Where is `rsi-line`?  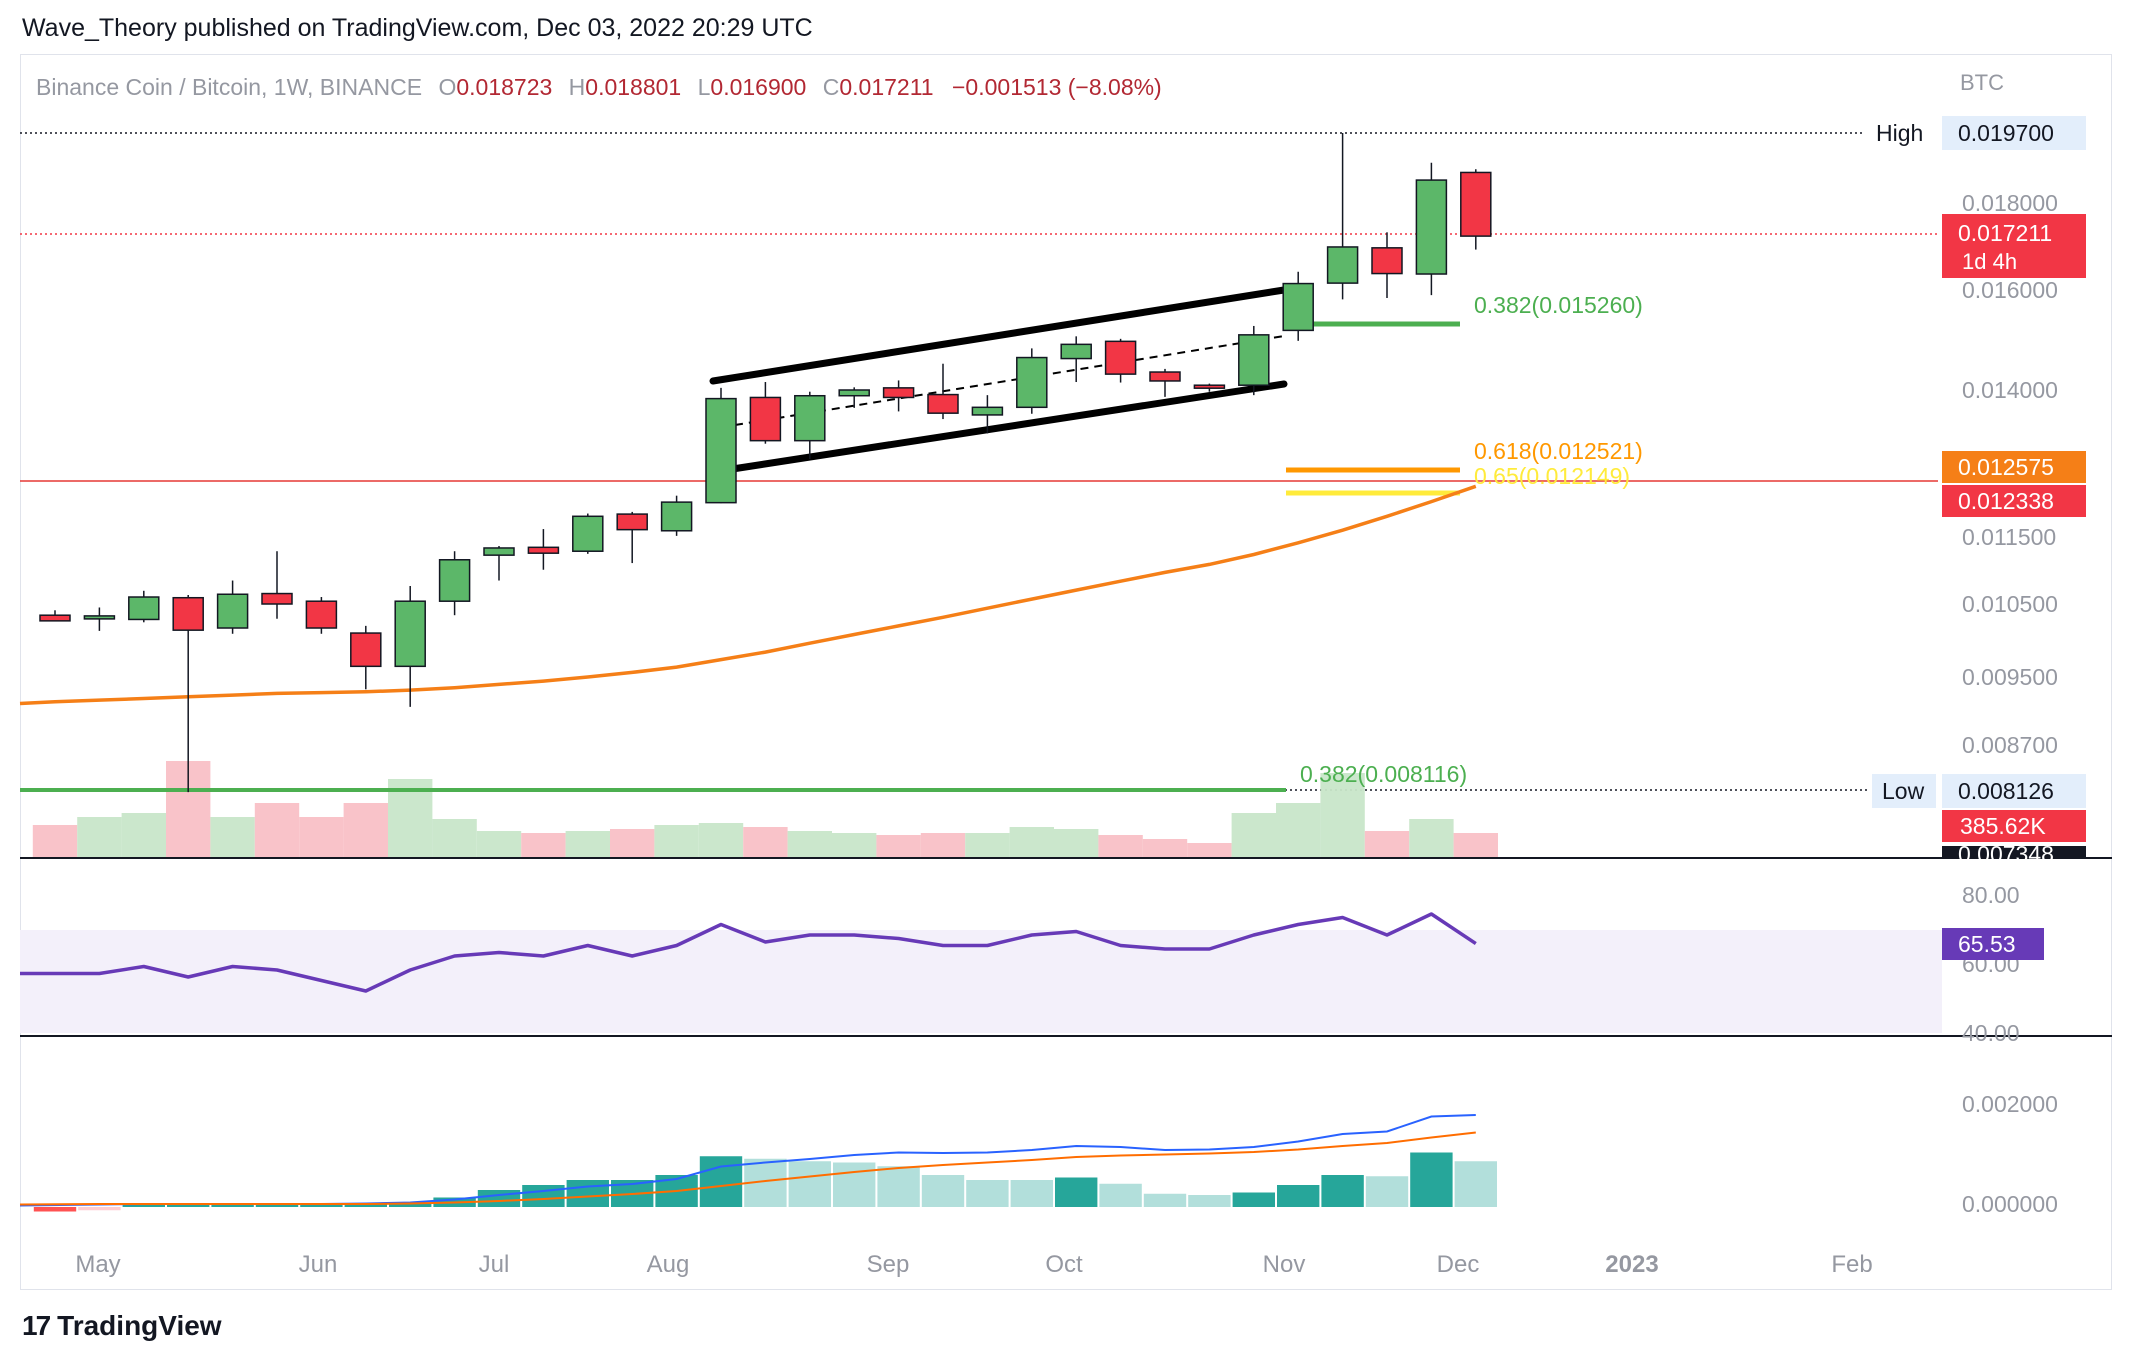
rsi-line is located at coordinates (748, 952).